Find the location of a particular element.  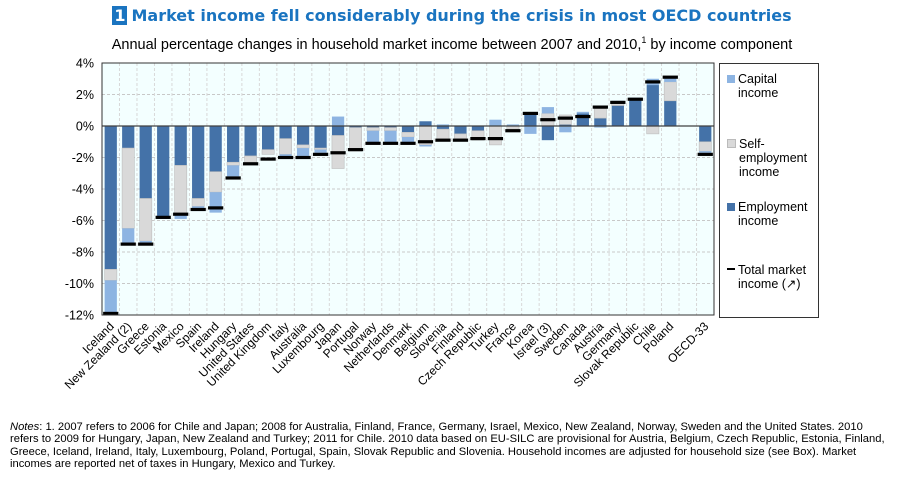

legend-label-capital: Capital income is located at coordinates (758, 86).